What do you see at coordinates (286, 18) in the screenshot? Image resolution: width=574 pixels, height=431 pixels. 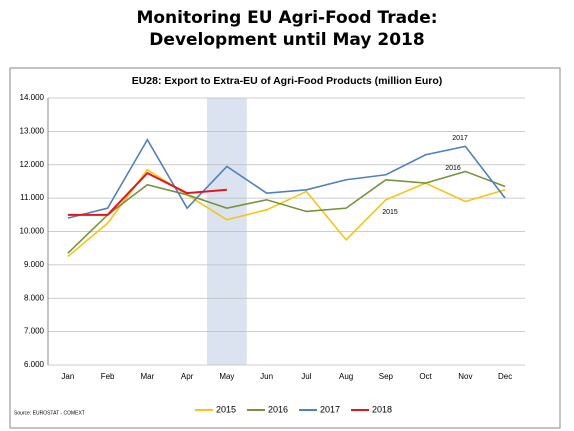 I see `page-title: Monitoring EU Agri-Food Trade:` at bounding box center [286, 18].